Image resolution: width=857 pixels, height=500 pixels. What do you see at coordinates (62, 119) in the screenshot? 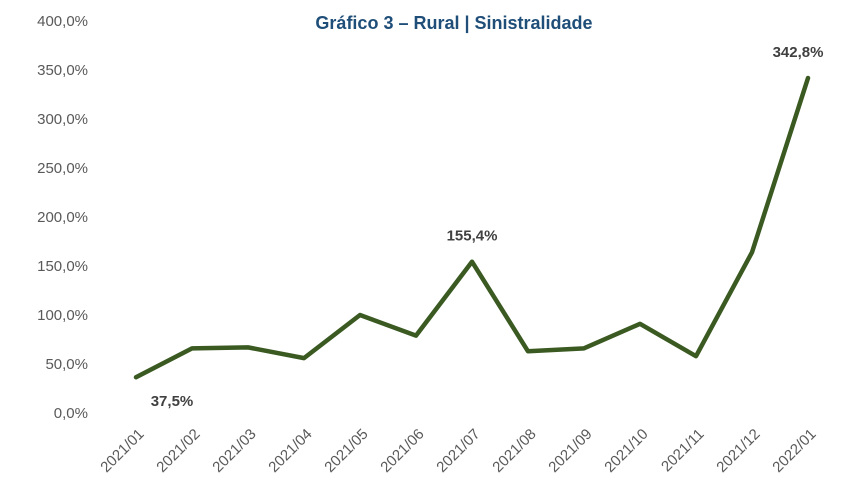
I see `y-tick-label: 300,0%` at bounding box center [62, 119].